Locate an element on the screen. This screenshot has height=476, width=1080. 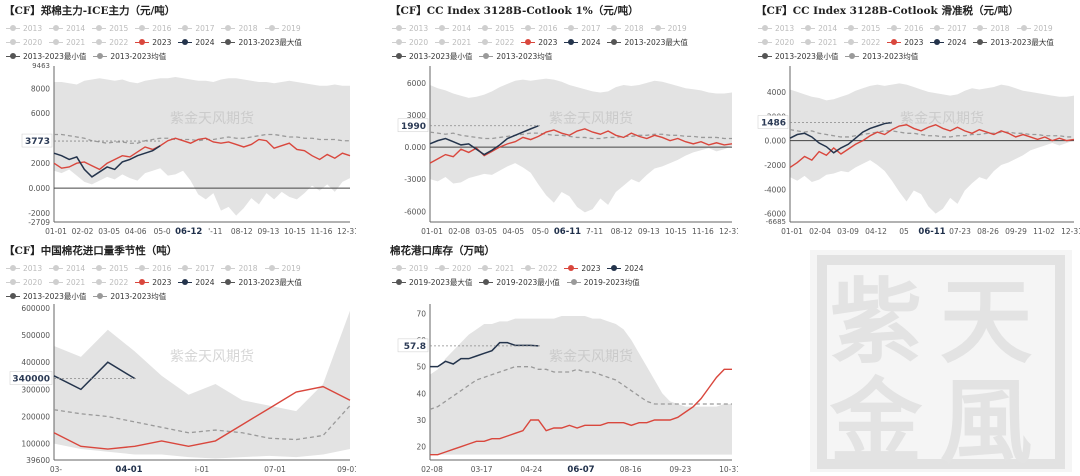
x-tick-label: 03-05 is located at coordinates (486, 231).